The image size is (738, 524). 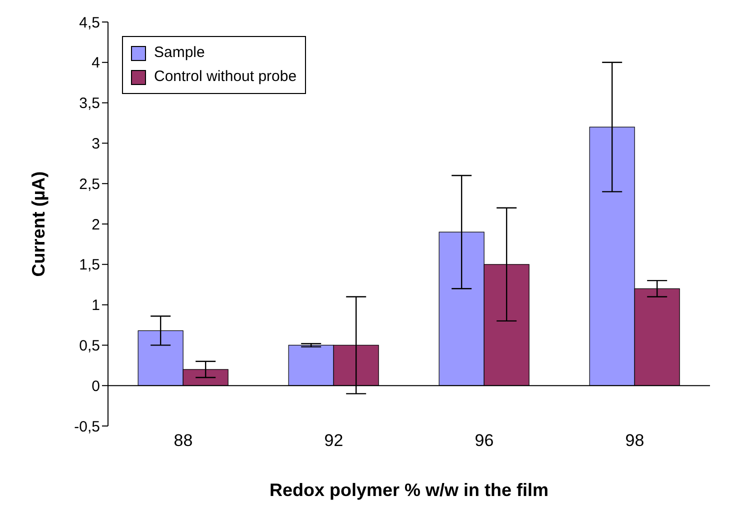 I want to click on x-axis-title: Redox polymer % w/w in the film, so click(x=409, y=490).